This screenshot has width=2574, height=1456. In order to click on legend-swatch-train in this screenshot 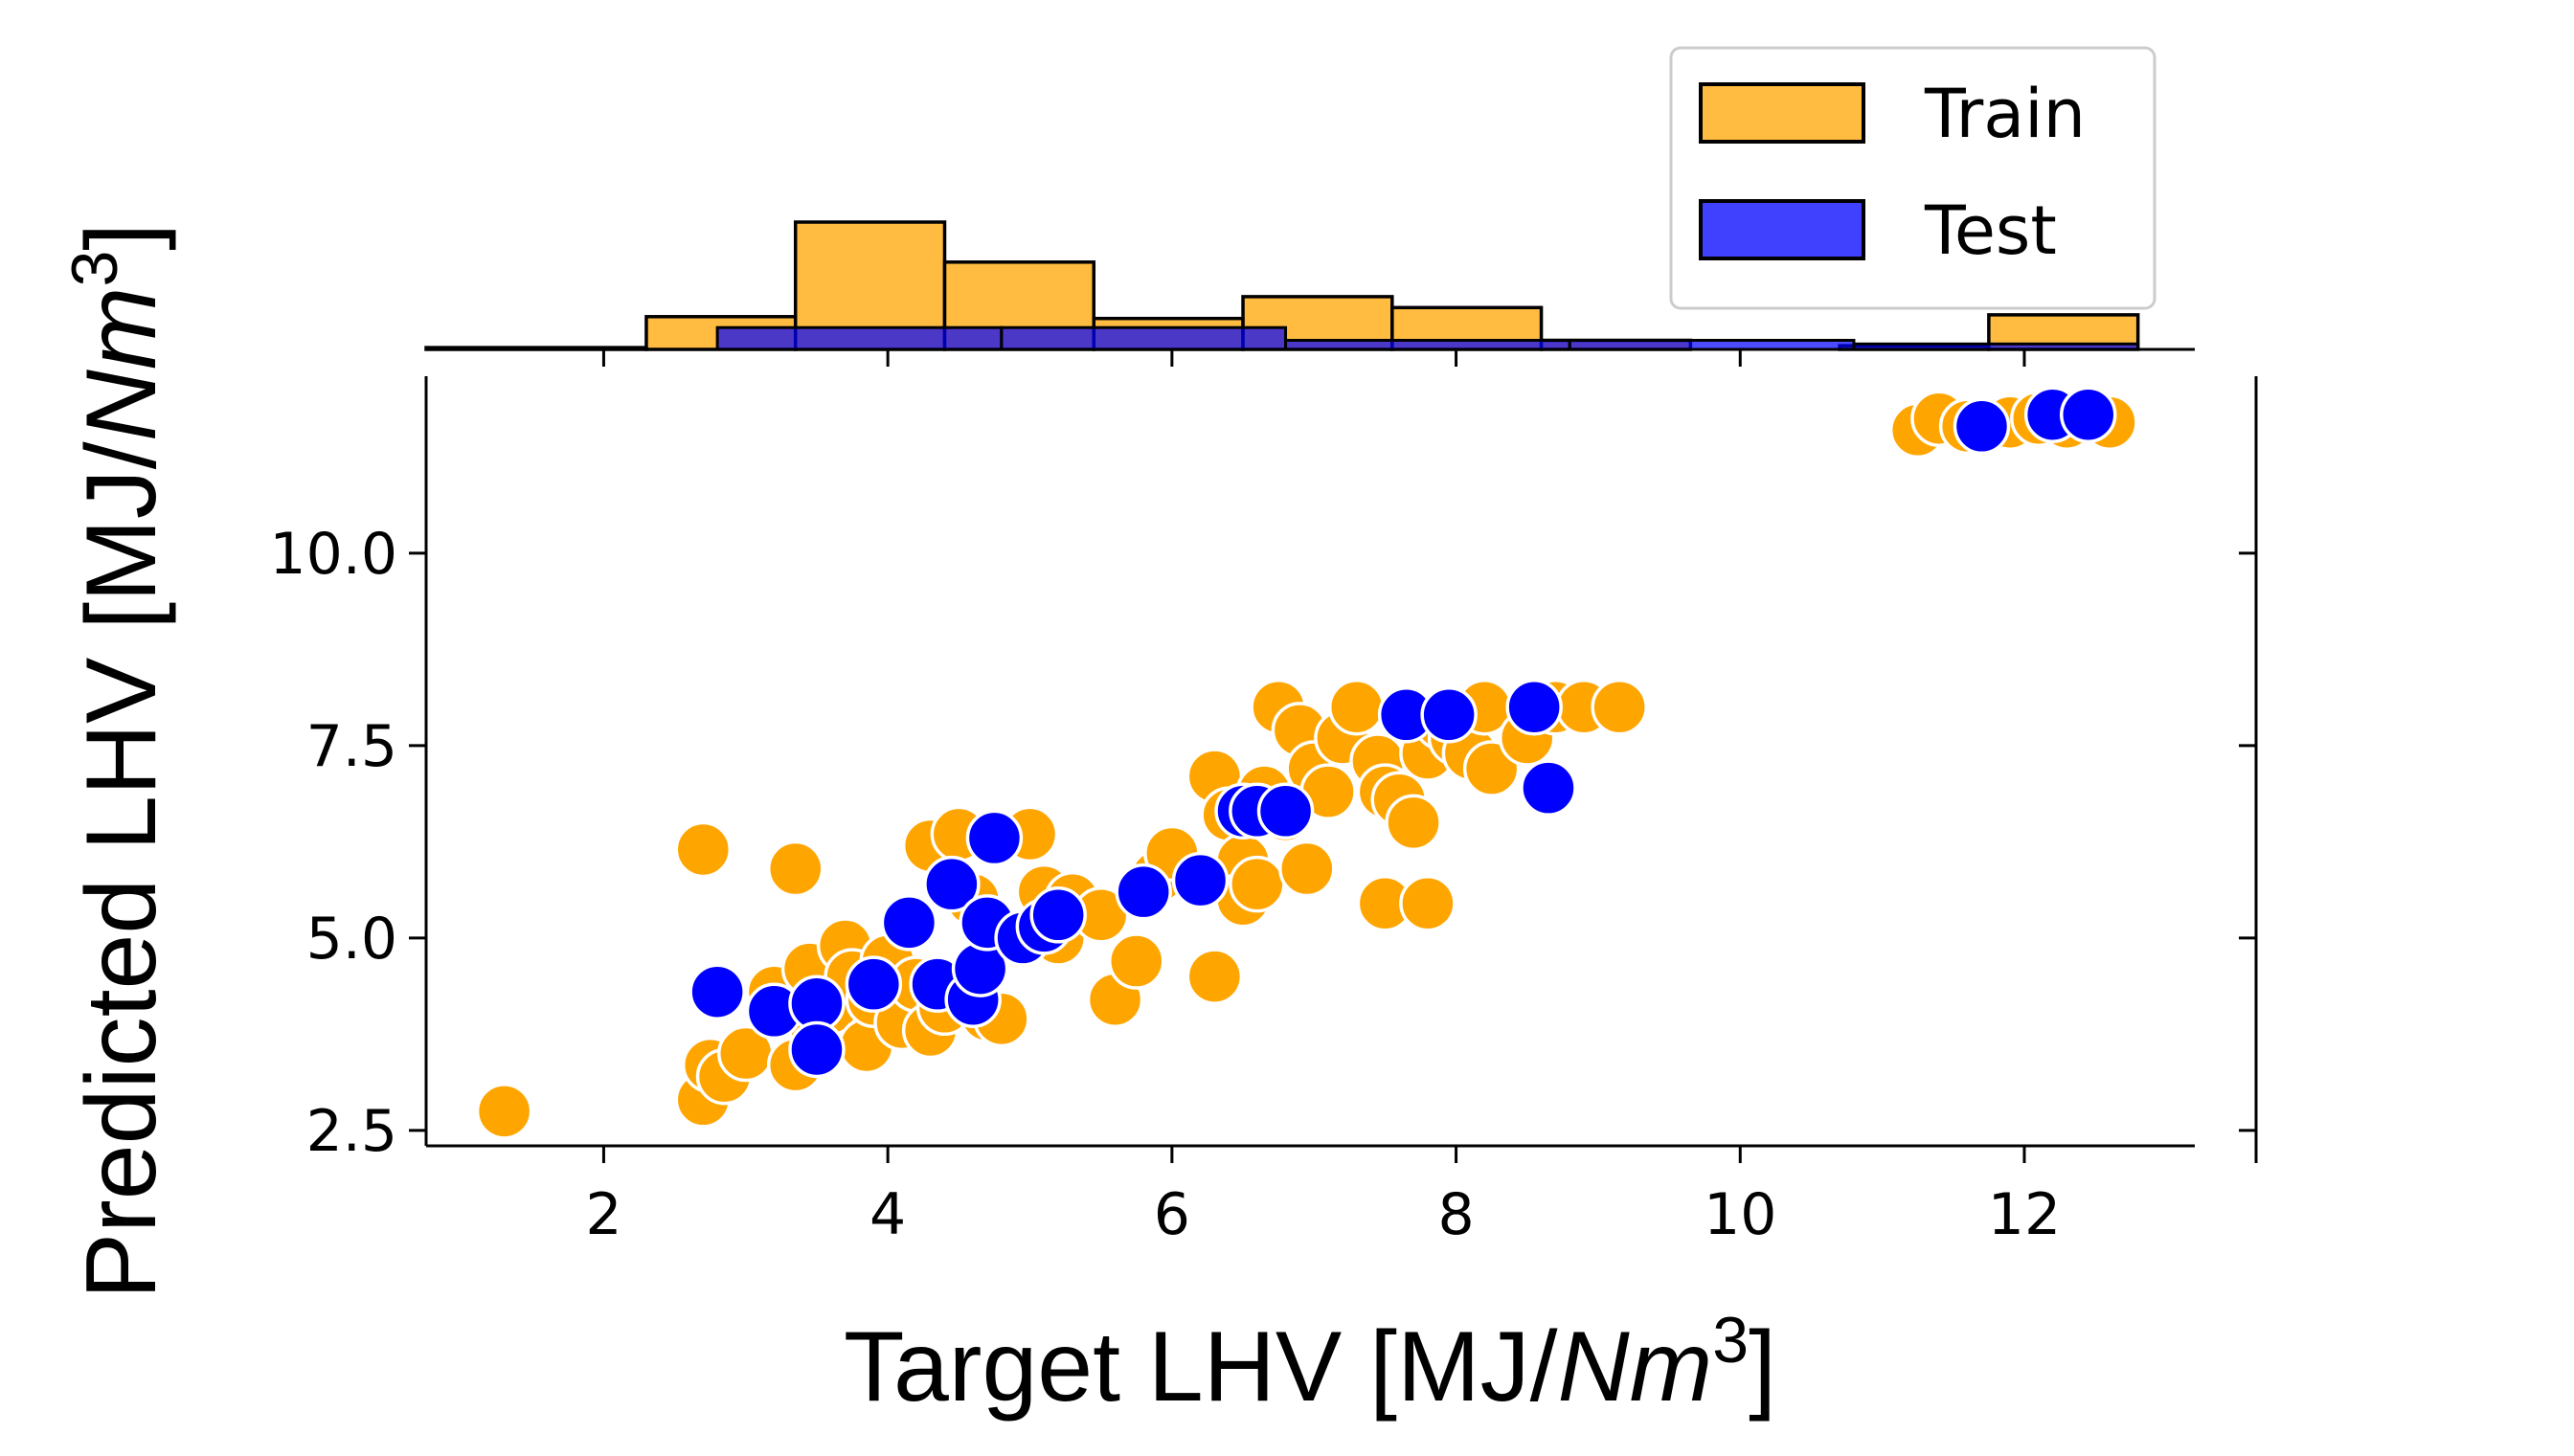, I will do `click(1782, 113)`.